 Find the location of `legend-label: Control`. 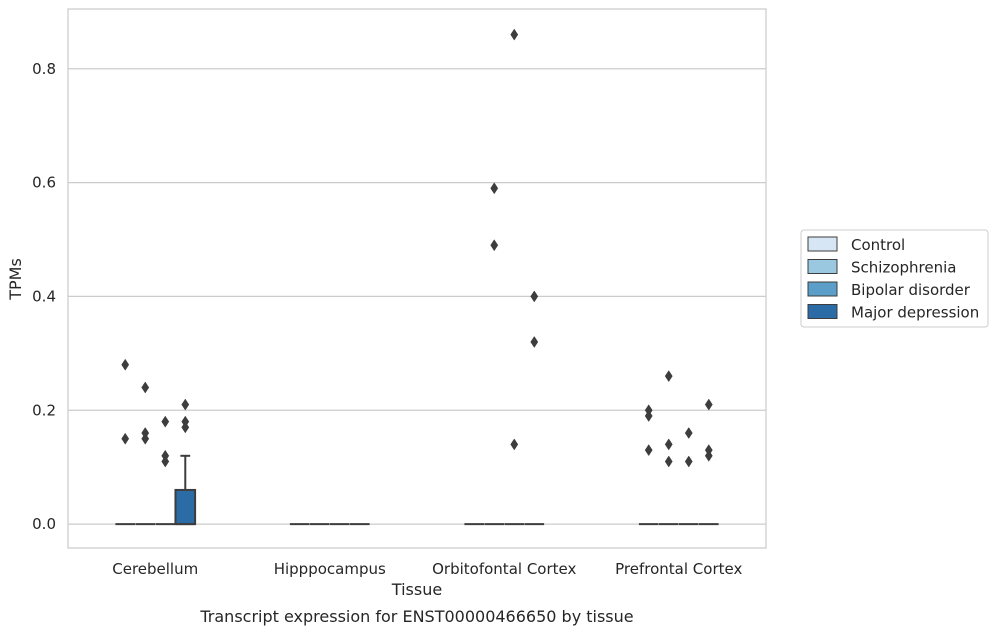

legend-label: Control is located at coordinates (878, 245).